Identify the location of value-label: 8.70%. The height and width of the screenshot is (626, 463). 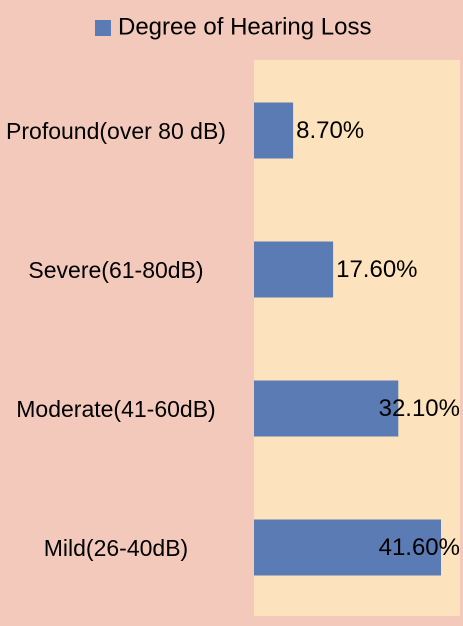
(330, 130).